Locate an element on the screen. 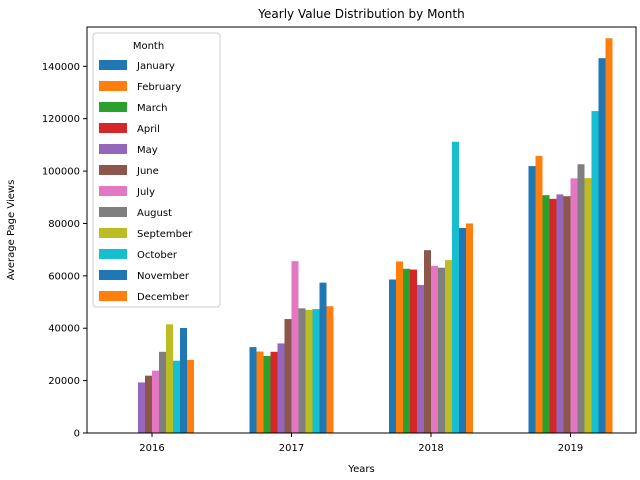  bar-august-2016 is located at coordinates (162, 392).